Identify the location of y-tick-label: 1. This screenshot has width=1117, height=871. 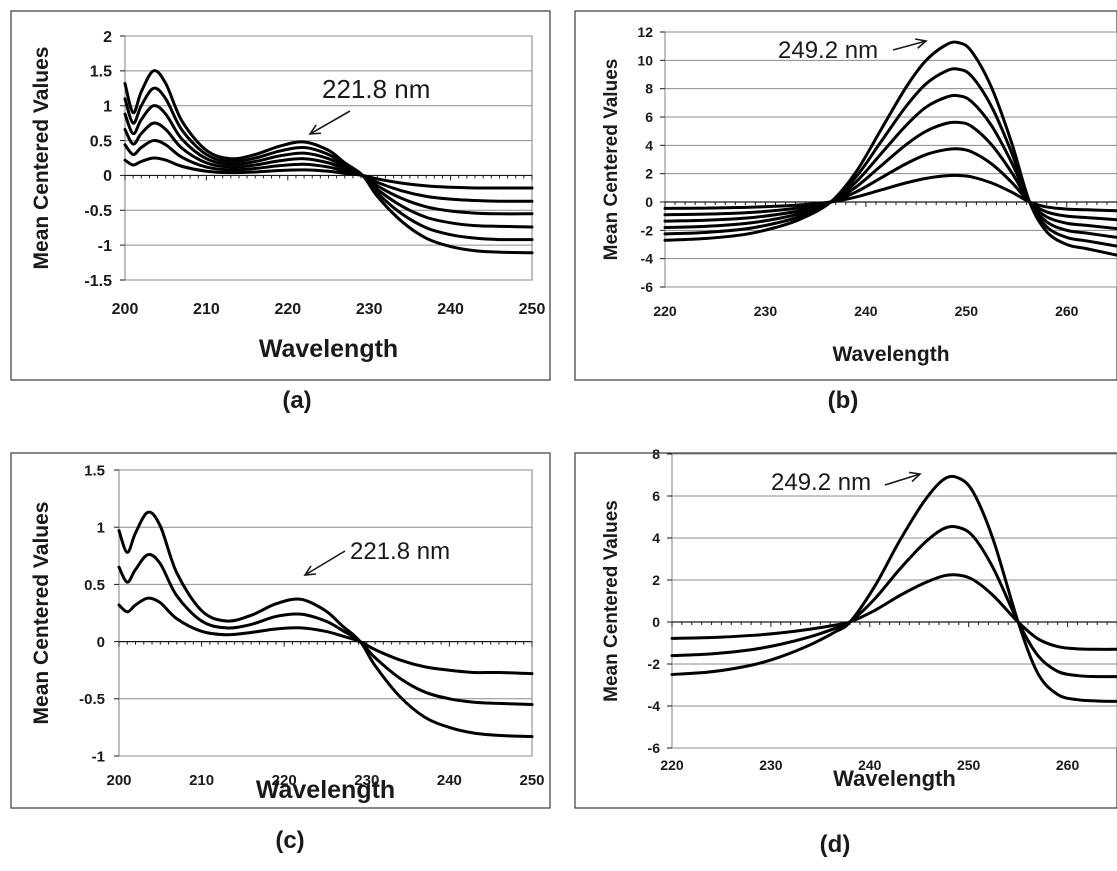
(107, 106).